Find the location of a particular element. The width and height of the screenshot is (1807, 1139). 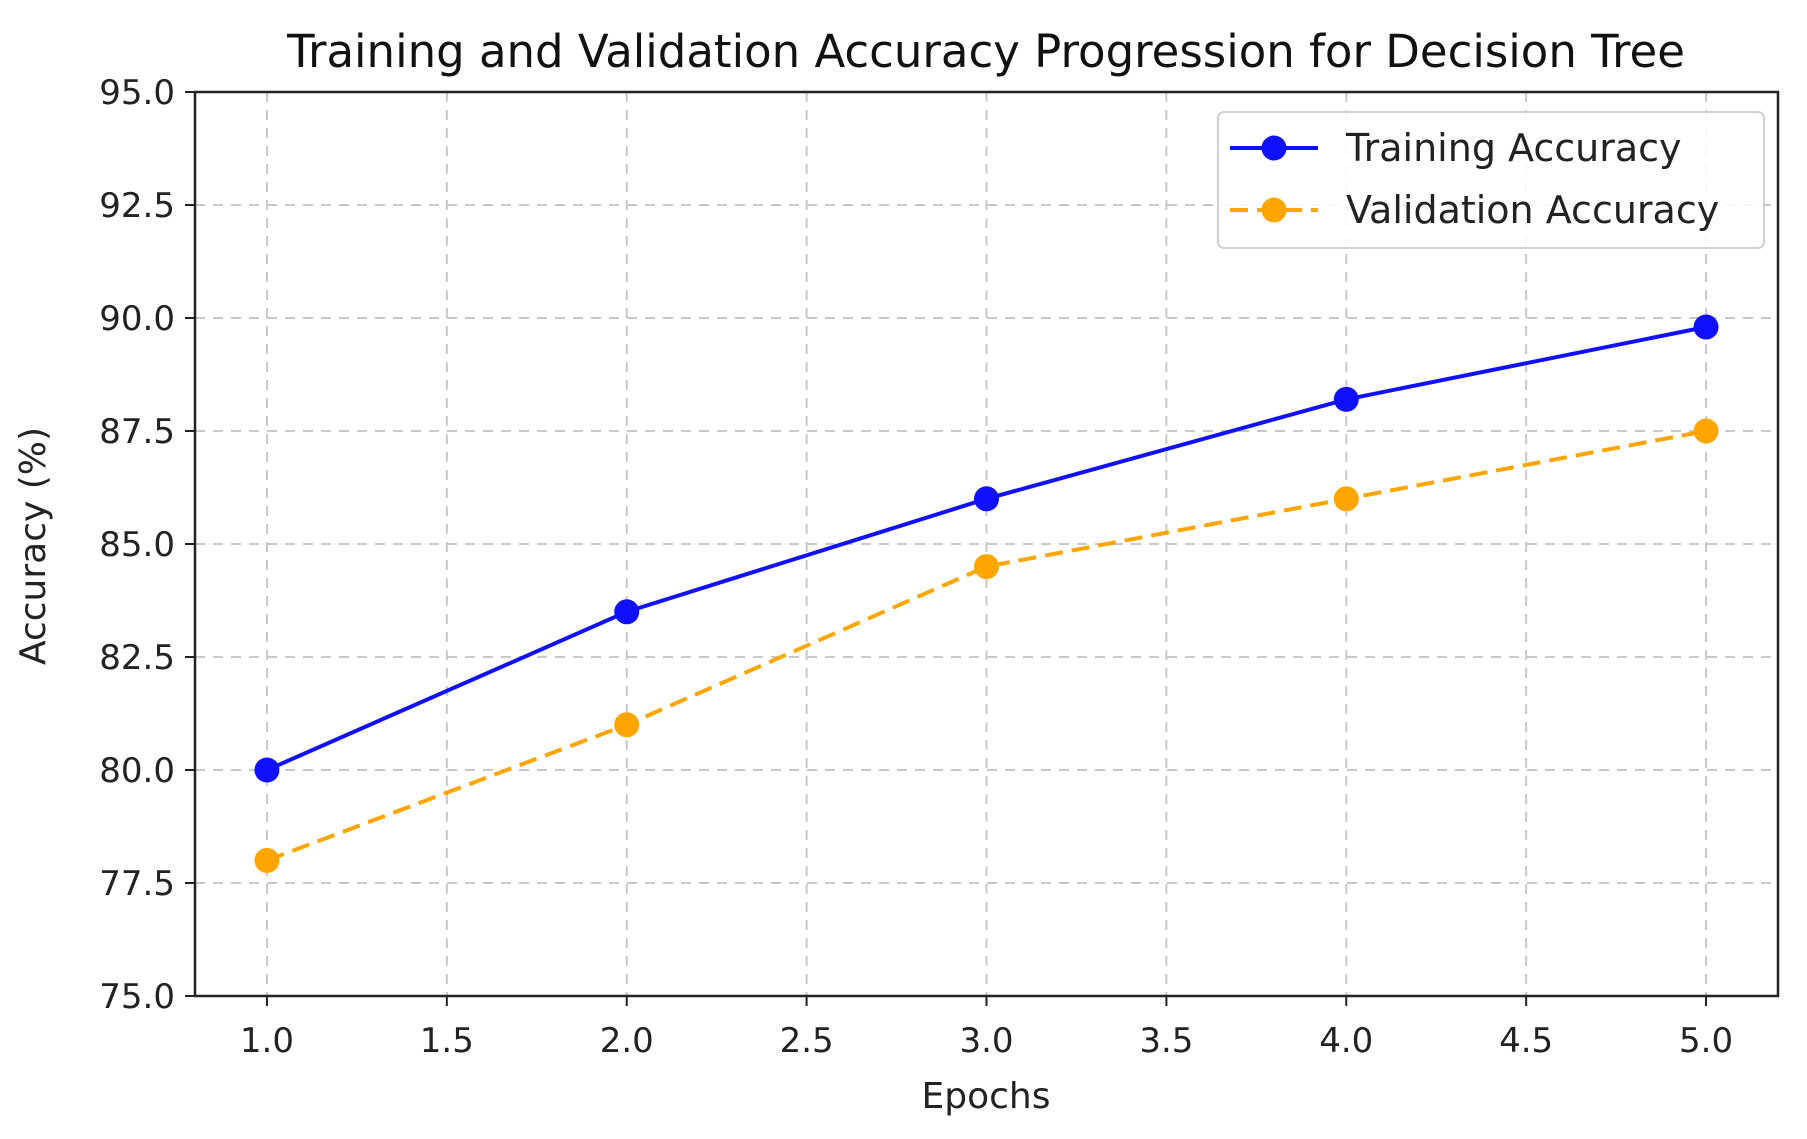

y-tick-label: 90.0 is located at coordinates (137, 319).